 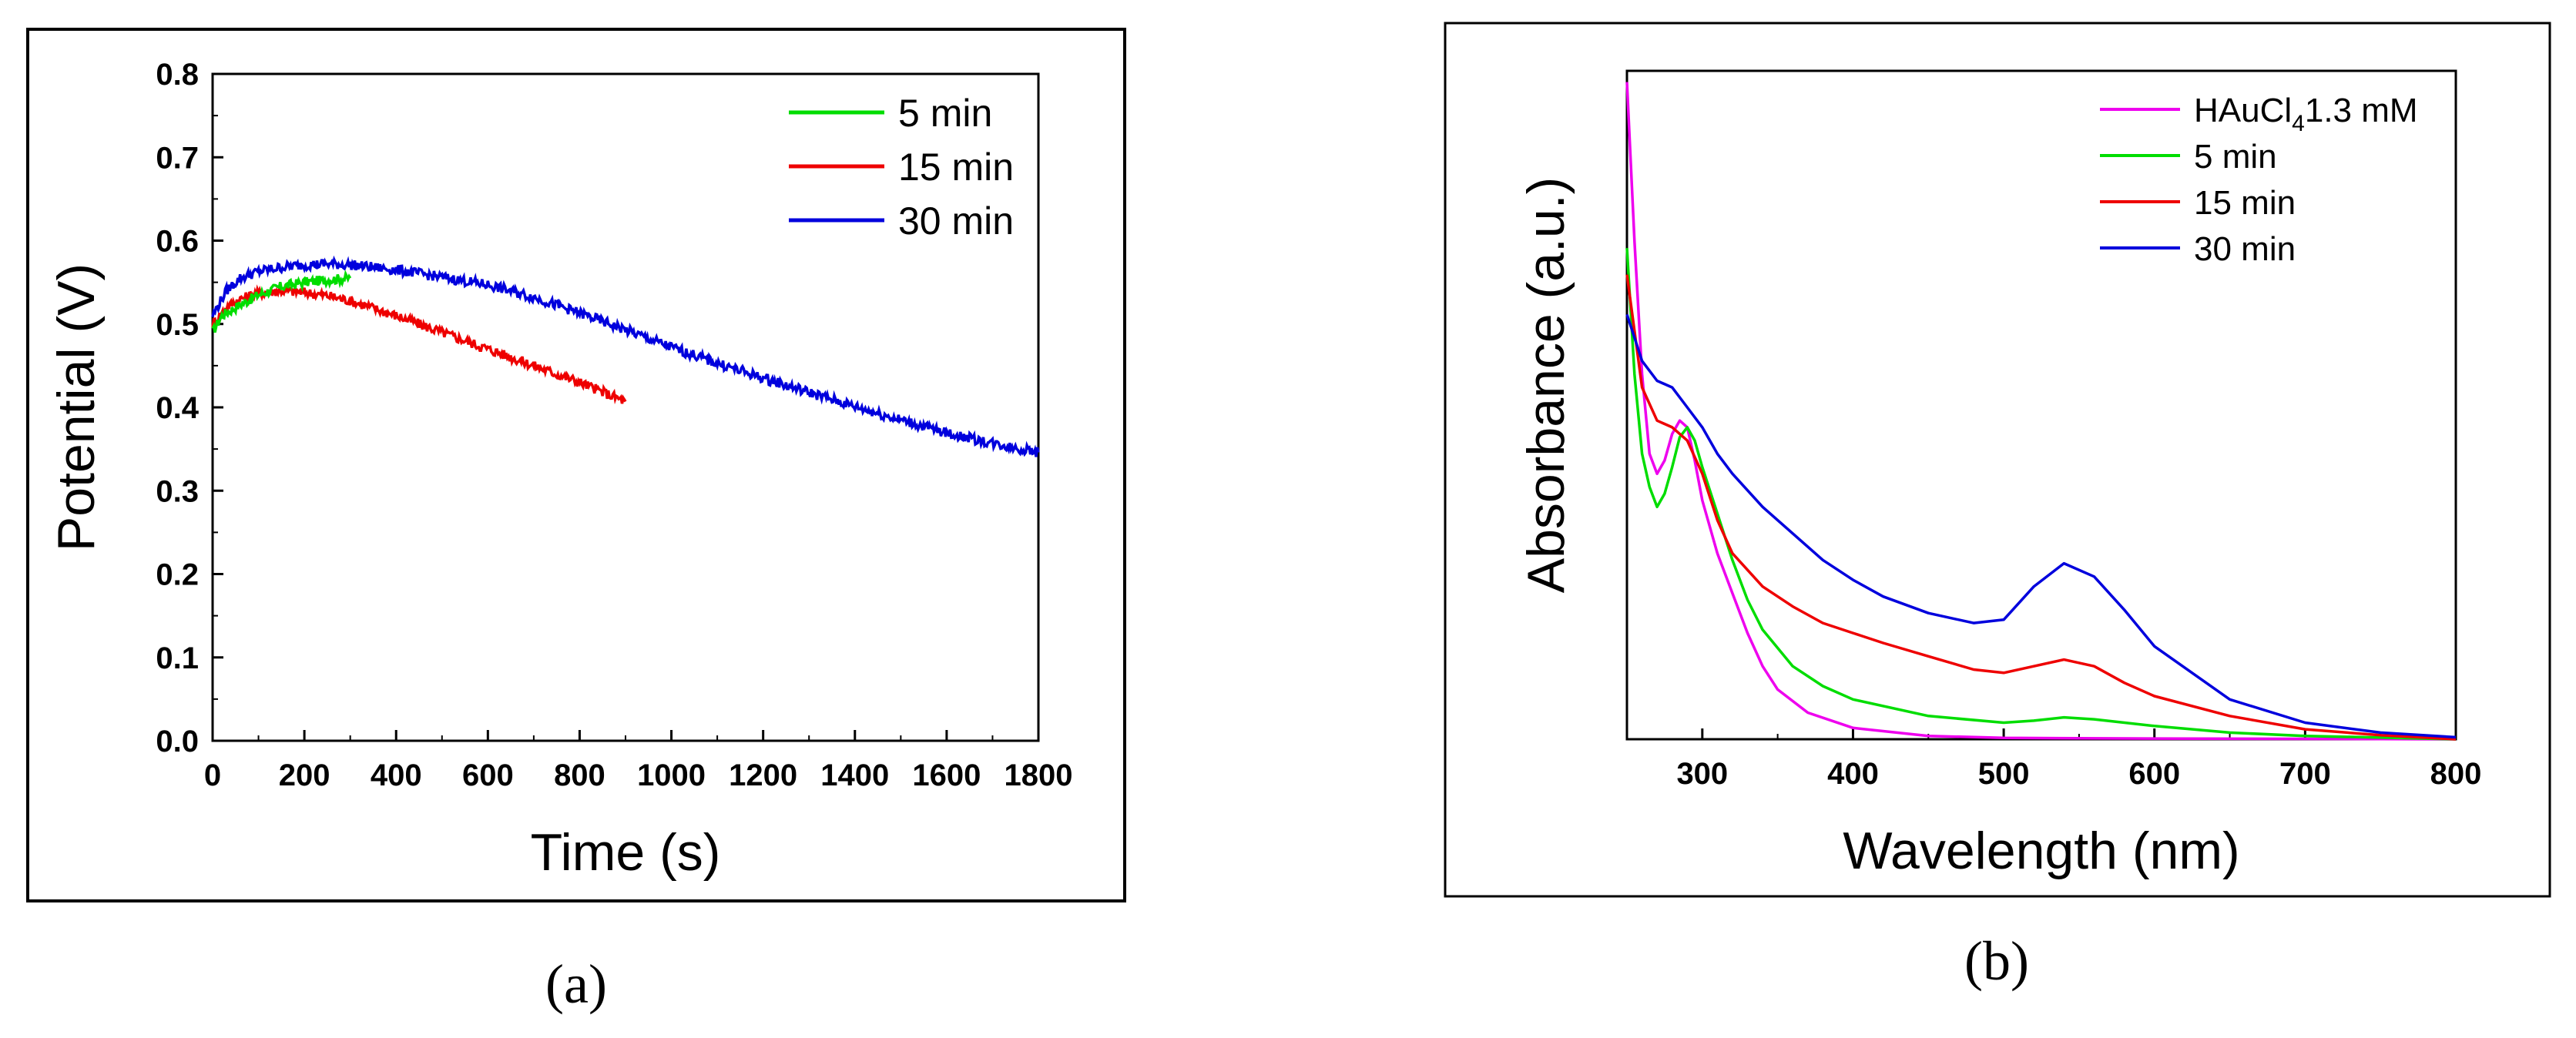 I want to click on x-tick-label: 300, so click(x=1702, y=774).